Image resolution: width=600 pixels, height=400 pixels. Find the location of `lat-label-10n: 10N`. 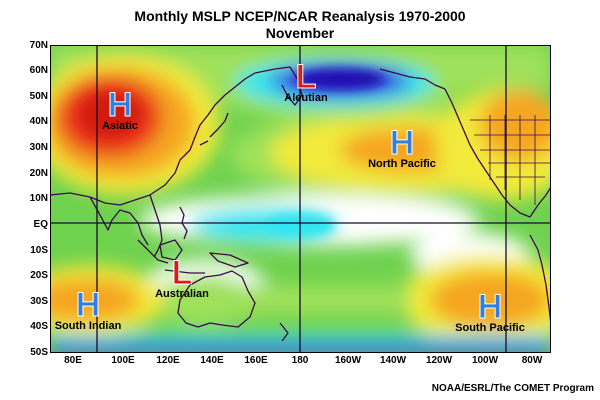

lat-label-10n: 10N is located at coordinates (38, 198).